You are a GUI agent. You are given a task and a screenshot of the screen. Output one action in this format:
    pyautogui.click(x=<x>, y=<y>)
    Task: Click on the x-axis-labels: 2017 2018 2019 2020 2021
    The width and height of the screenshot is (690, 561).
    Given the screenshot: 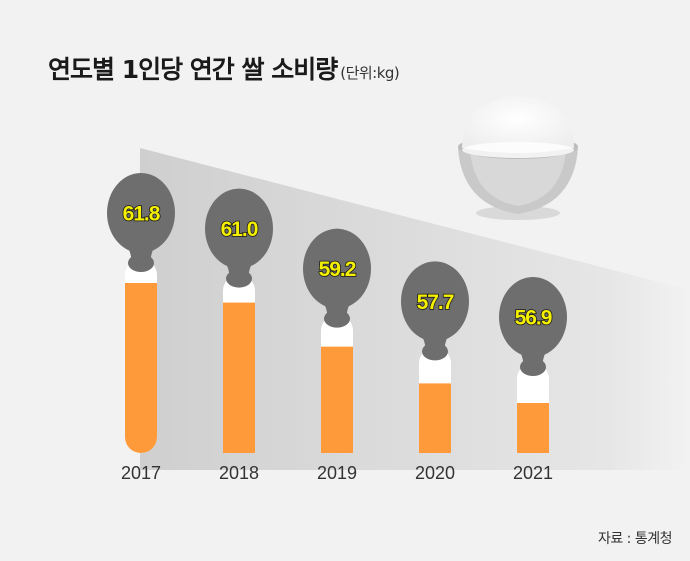 What is the action you would take?
    pyautogui.click(x=337, y=473)
    